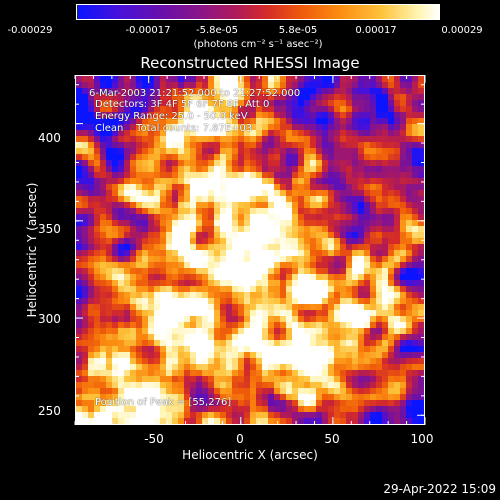  Describe the element at coordinates (217, 30) in the screenshot. I see `colorbar-tick-label: -5.8e-05` at that location.